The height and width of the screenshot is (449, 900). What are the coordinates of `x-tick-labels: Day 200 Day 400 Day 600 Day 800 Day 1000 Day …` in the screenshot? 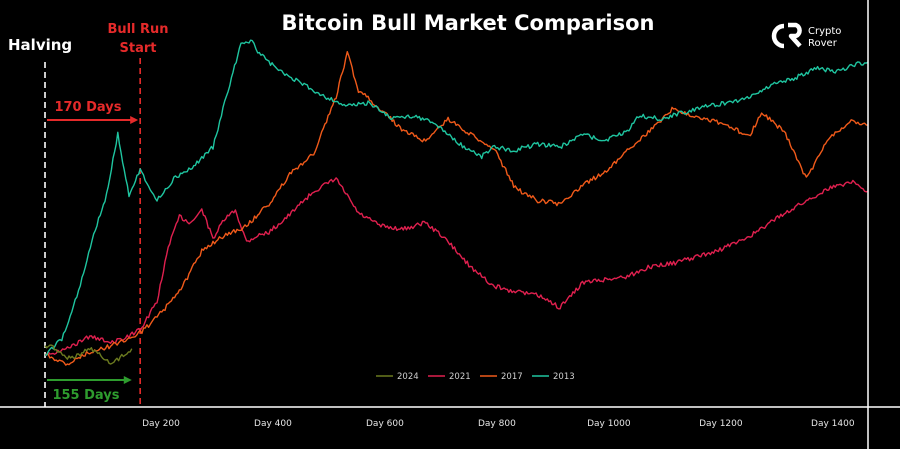 It's located at (498, 424).